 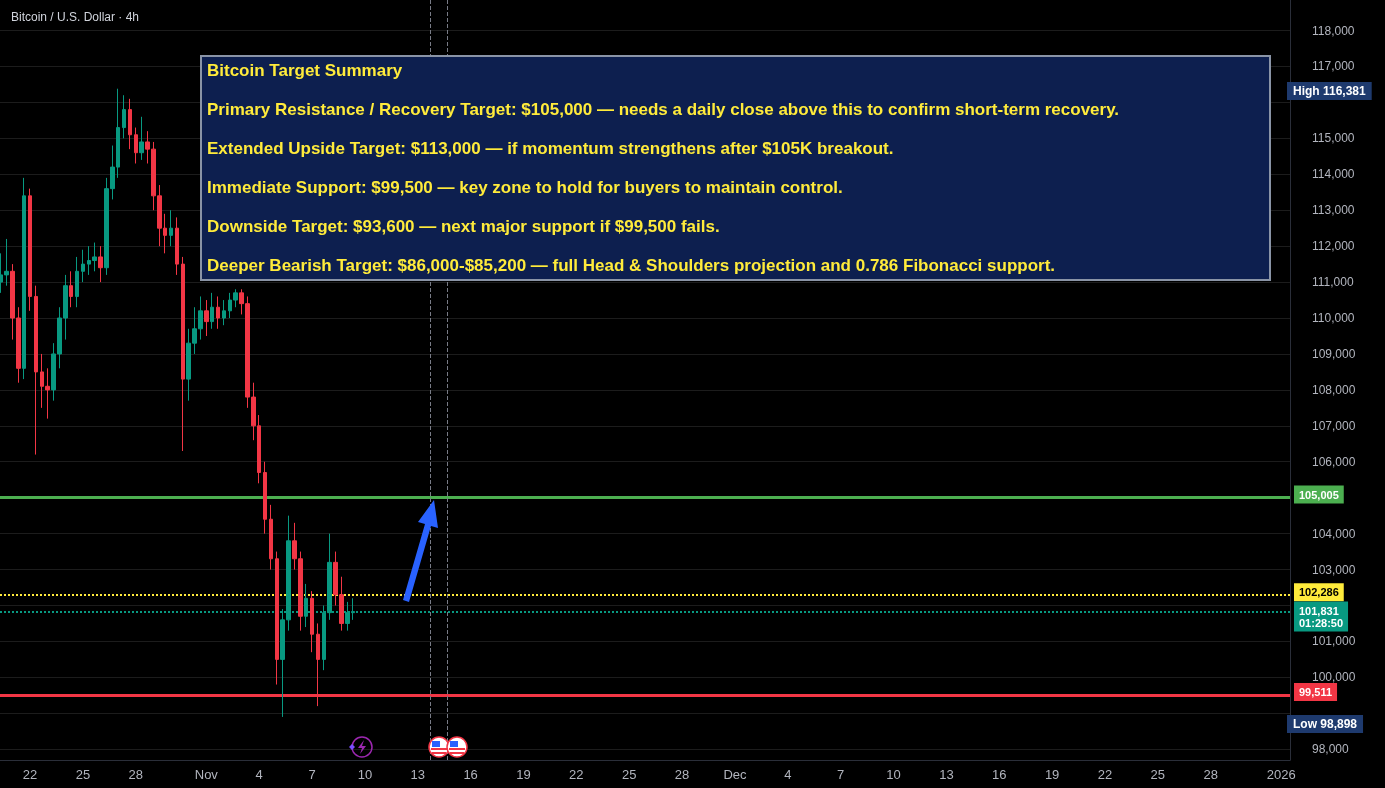 I want to click on annotation: Downside Target: $93,600 — next major support if $99,500 fails., so click(x=463, y=227).